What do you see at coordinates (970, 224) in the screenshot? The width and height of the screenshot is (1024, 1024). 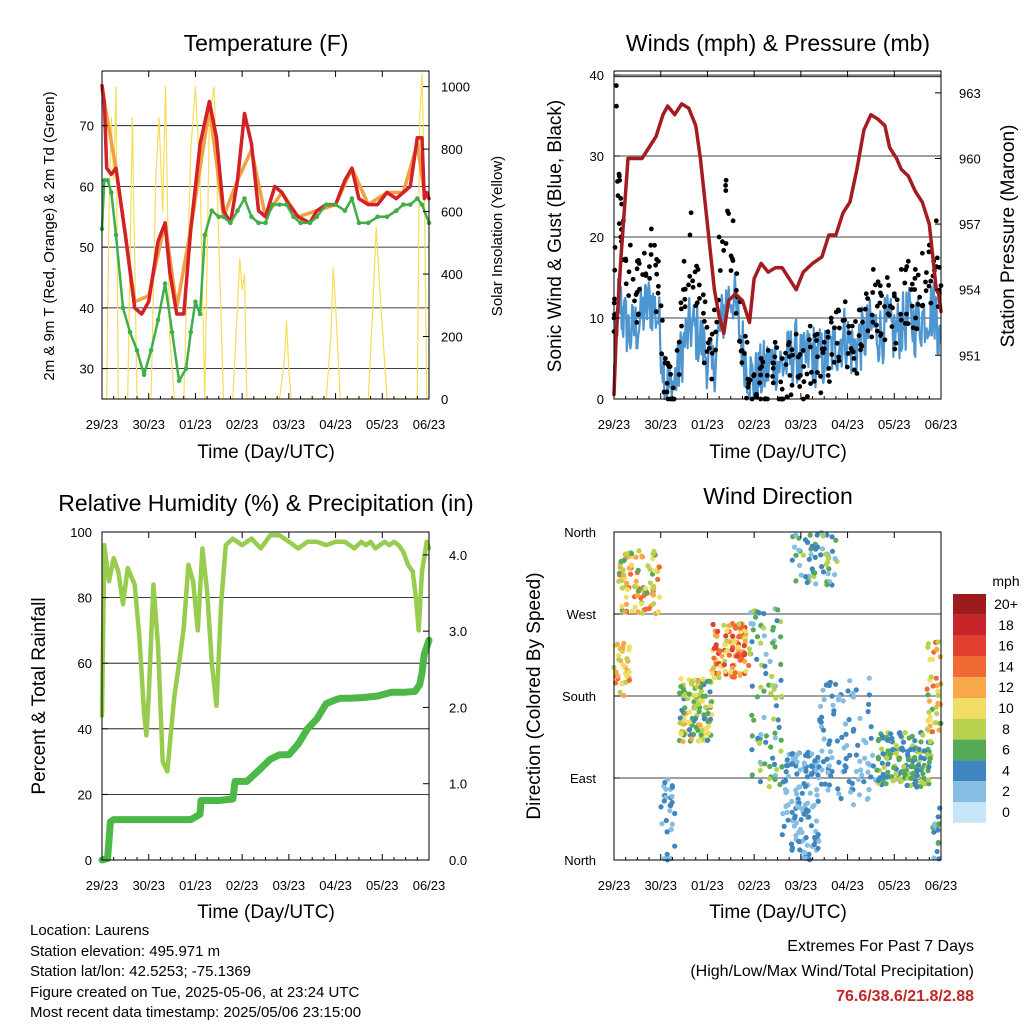 I see `pressure-ytick-label: 957` at bounding box center [970, 224].